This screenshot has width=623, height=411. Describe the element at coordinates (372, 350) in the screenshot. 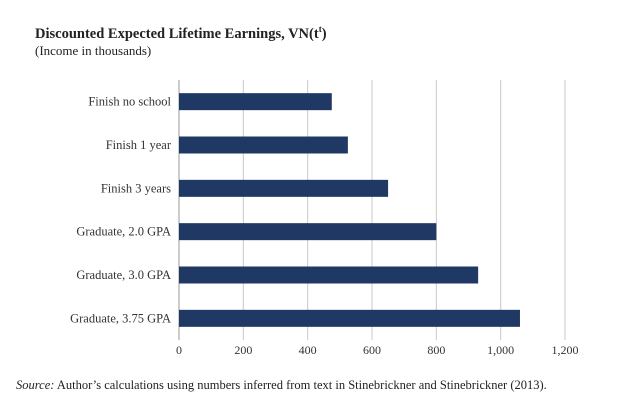

I see `x-tick-label: 600` at that location.